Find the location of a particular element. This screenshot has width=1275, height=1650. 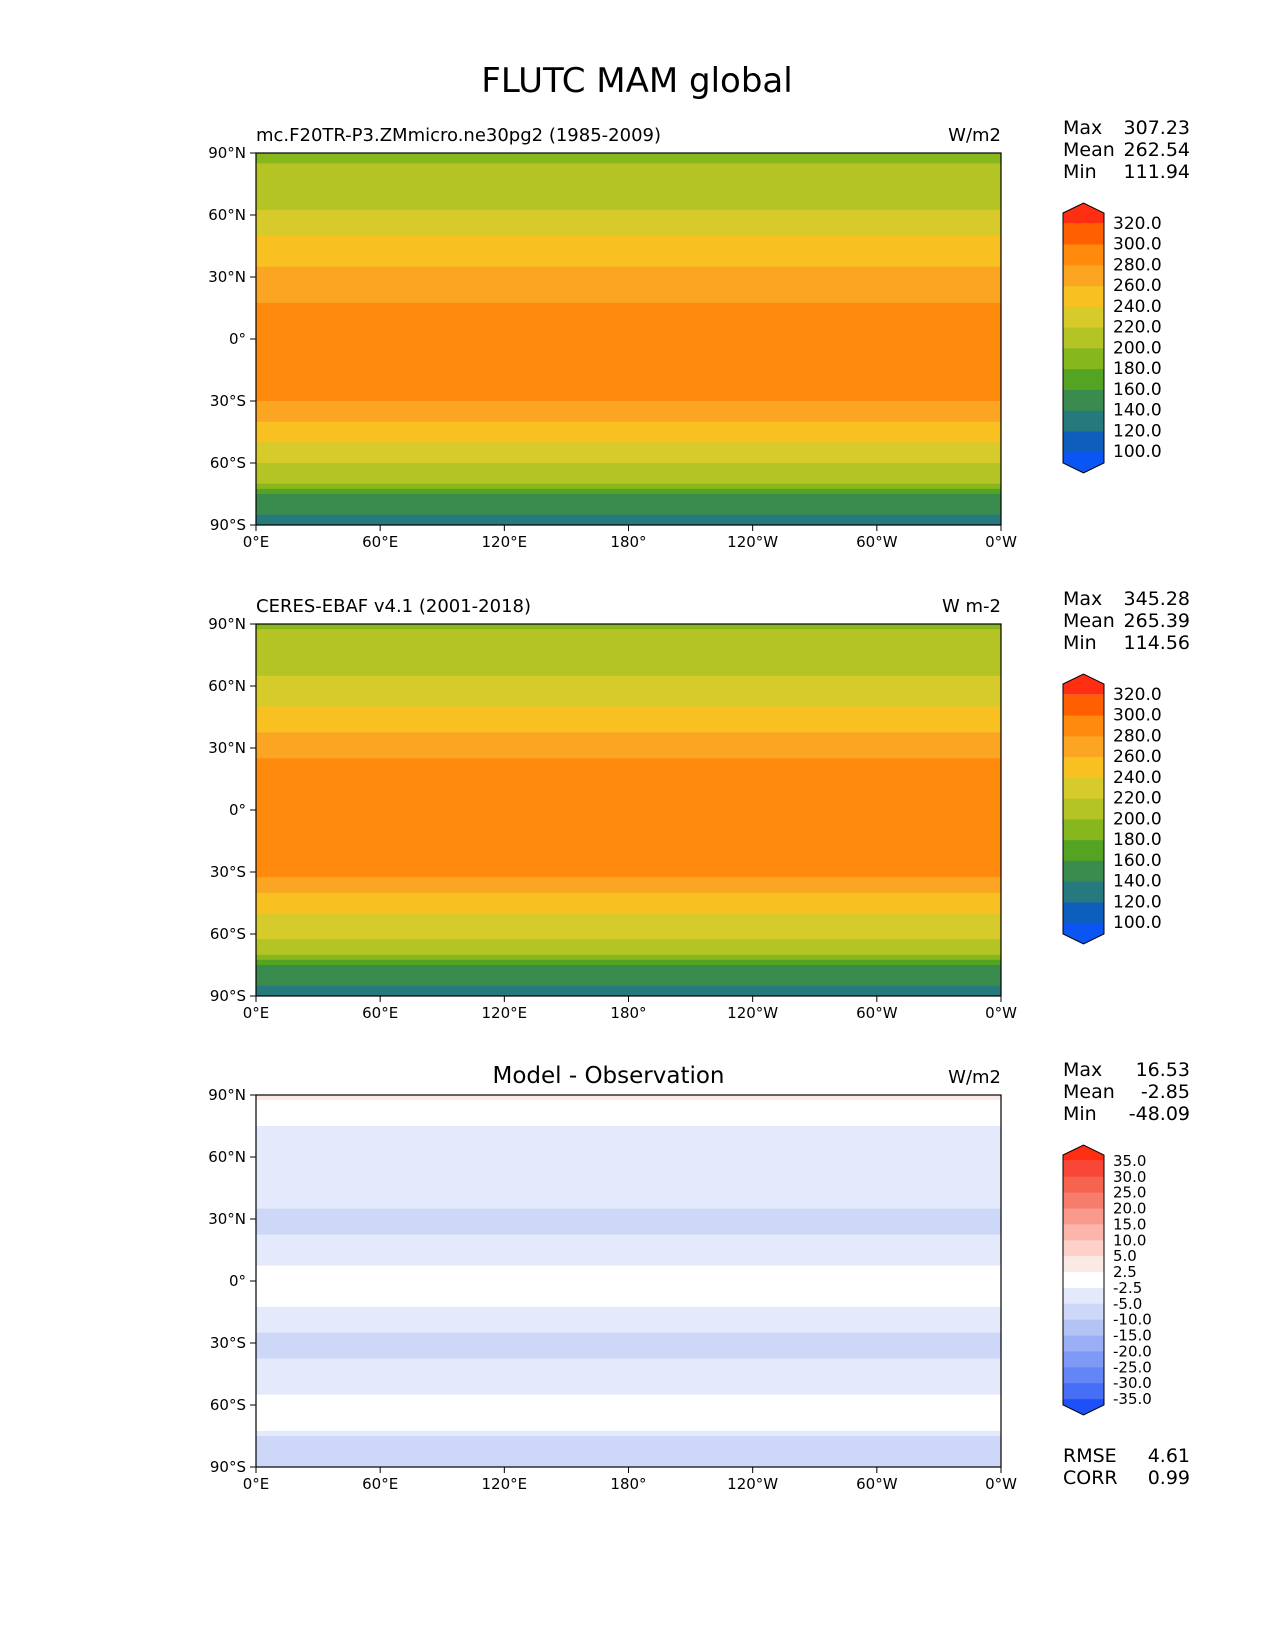

panel-title: CERES-EBAF v4.1 (2001-2018) is located at coordinates (393, 606).